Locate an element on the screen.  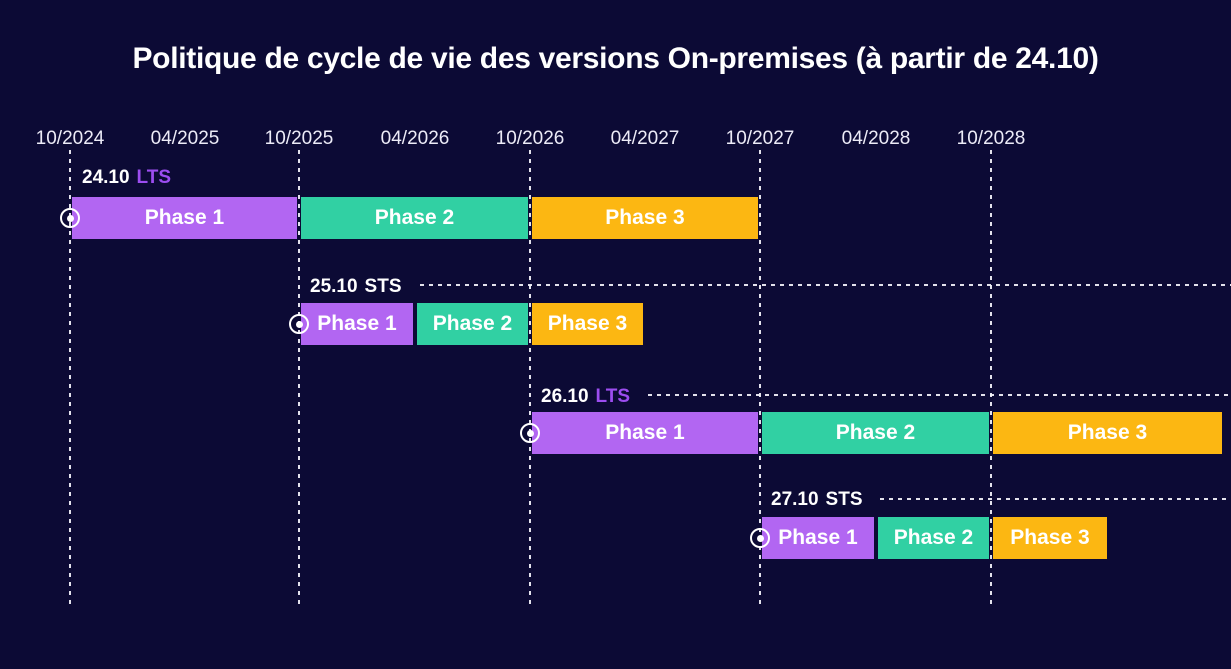
release-version: 26.10 is located at coordinates (565, 396).